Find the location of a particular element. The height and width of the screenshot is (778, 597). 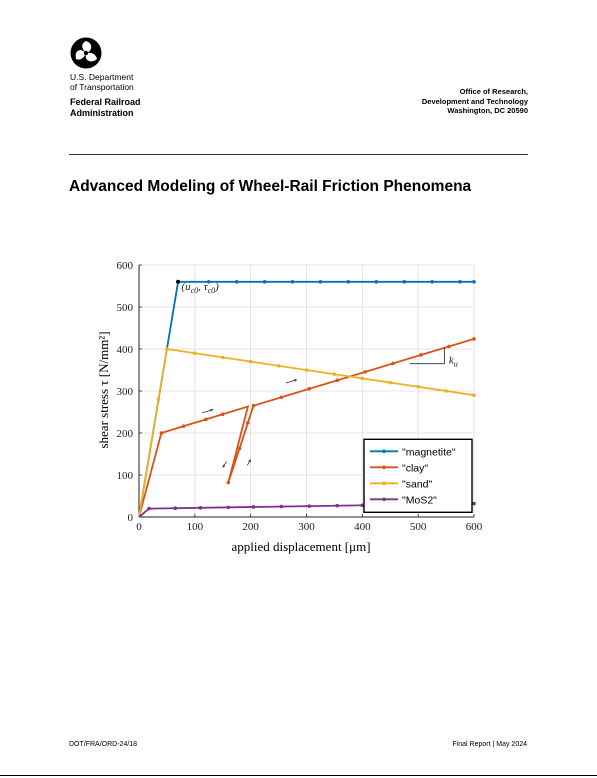

x-tick-label: 500 is located at coordinates (418, 527).